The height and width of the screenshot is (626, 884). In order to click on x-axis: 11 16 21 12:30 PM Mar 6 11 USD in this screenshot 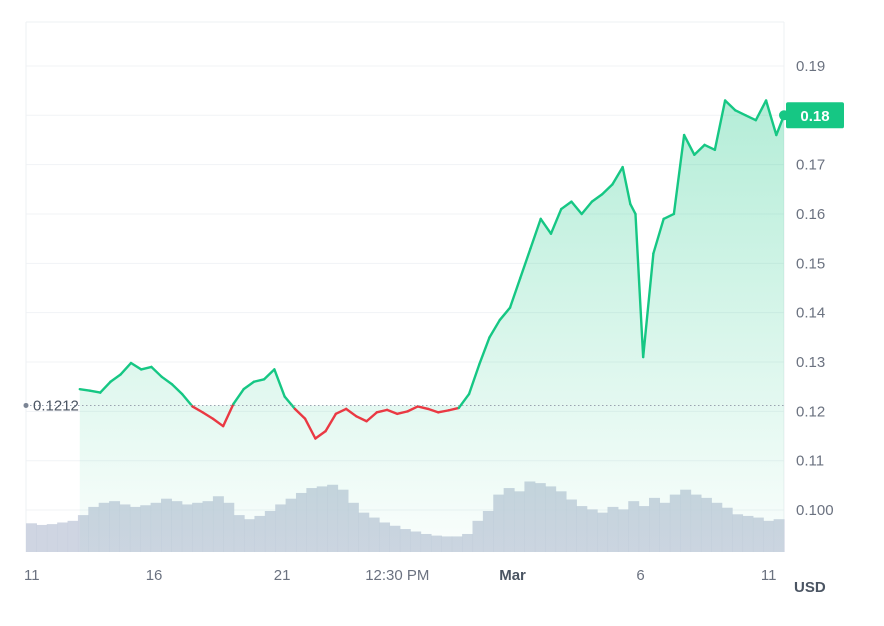, I will do `click(425, 581)`.